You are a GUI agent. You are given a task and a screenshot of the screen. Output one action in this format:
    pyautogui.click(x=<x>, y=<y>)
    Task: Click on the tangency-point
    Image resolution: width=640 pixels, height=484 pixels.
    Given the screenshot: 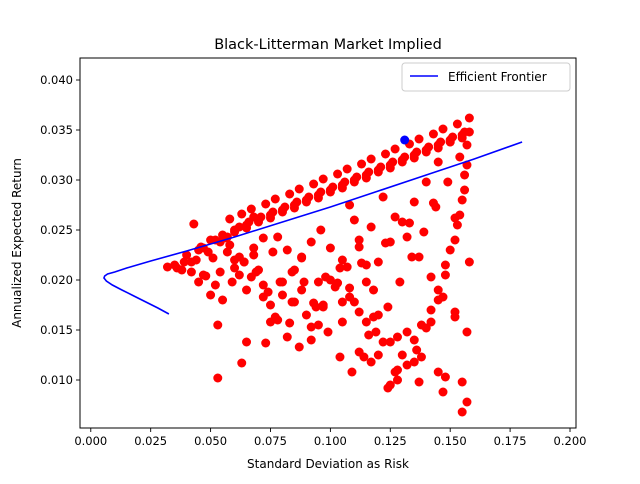 What is the action you would take?
    pyautogui.click(x=405, y=140)
    